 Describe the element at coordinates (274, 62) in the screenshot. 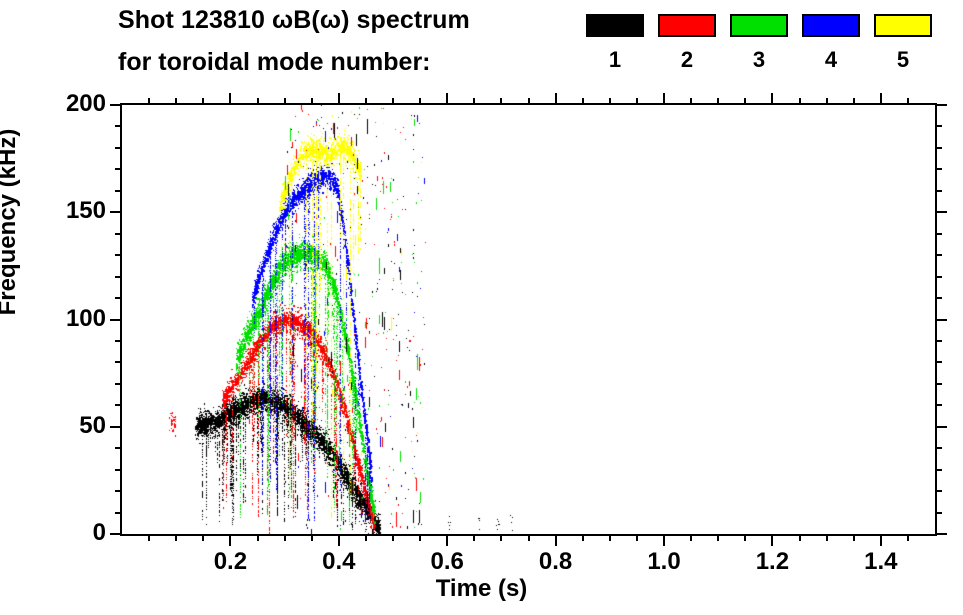

I see `chart-subtitle: for toroidal mode number:` at that location.